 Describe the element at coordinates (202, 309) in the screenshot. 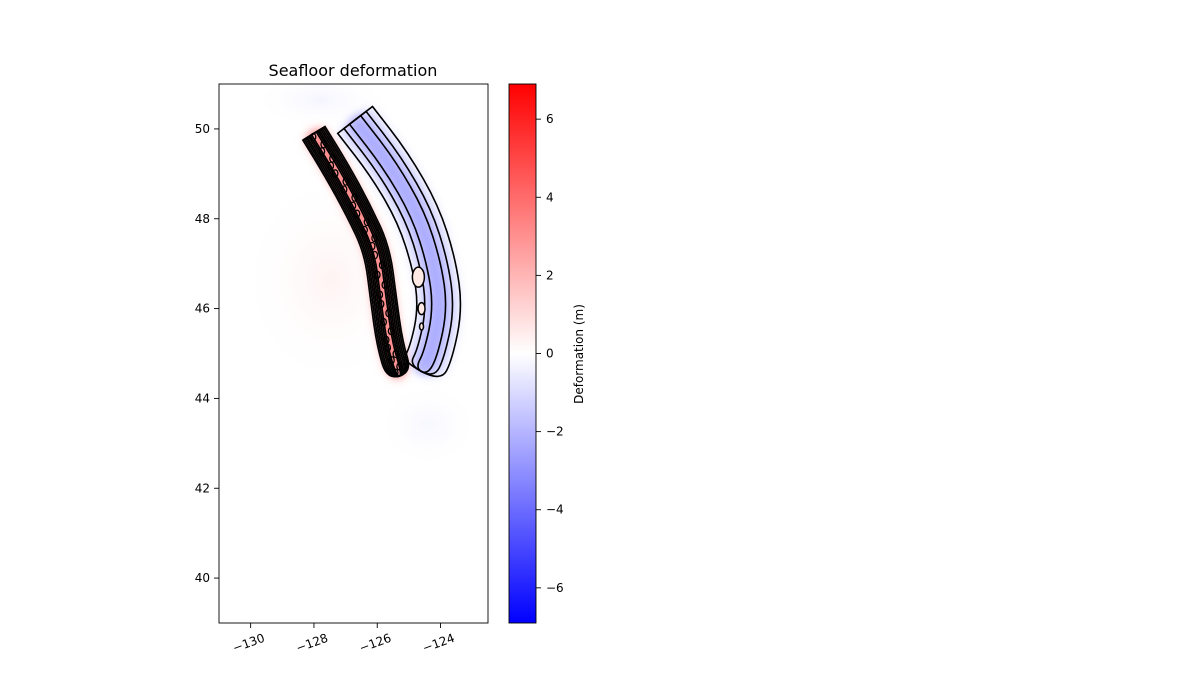

I see `y-tick-label: 46` at that location.